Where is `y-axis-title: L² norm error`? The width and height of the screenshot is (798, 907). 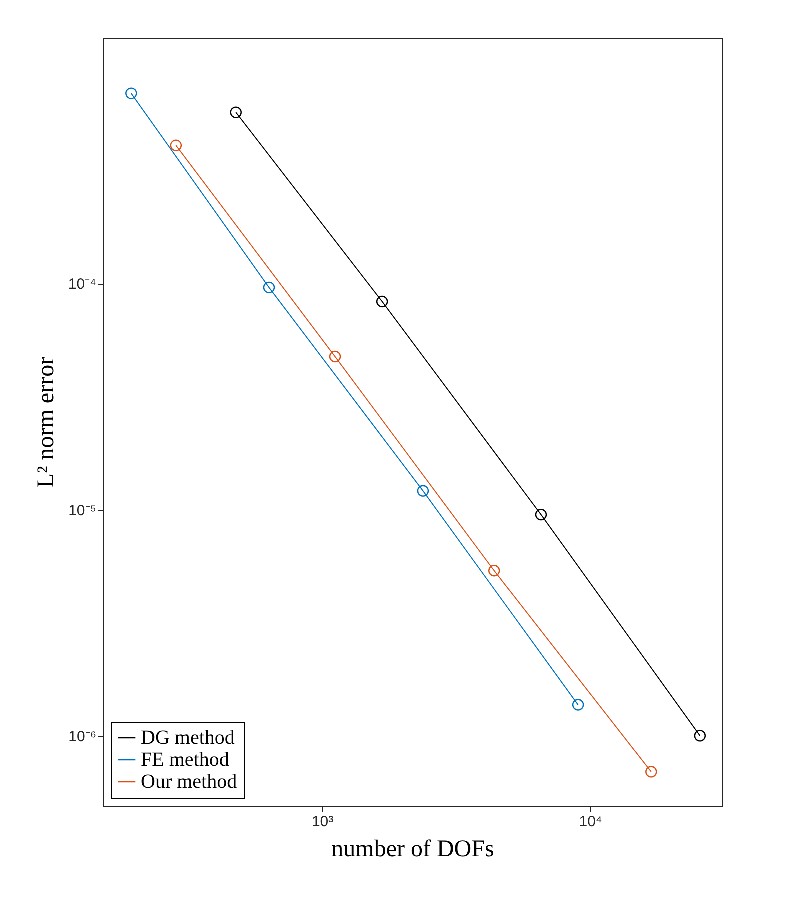
y-axis-title: L² norm error is located at coordinates (46, 422).